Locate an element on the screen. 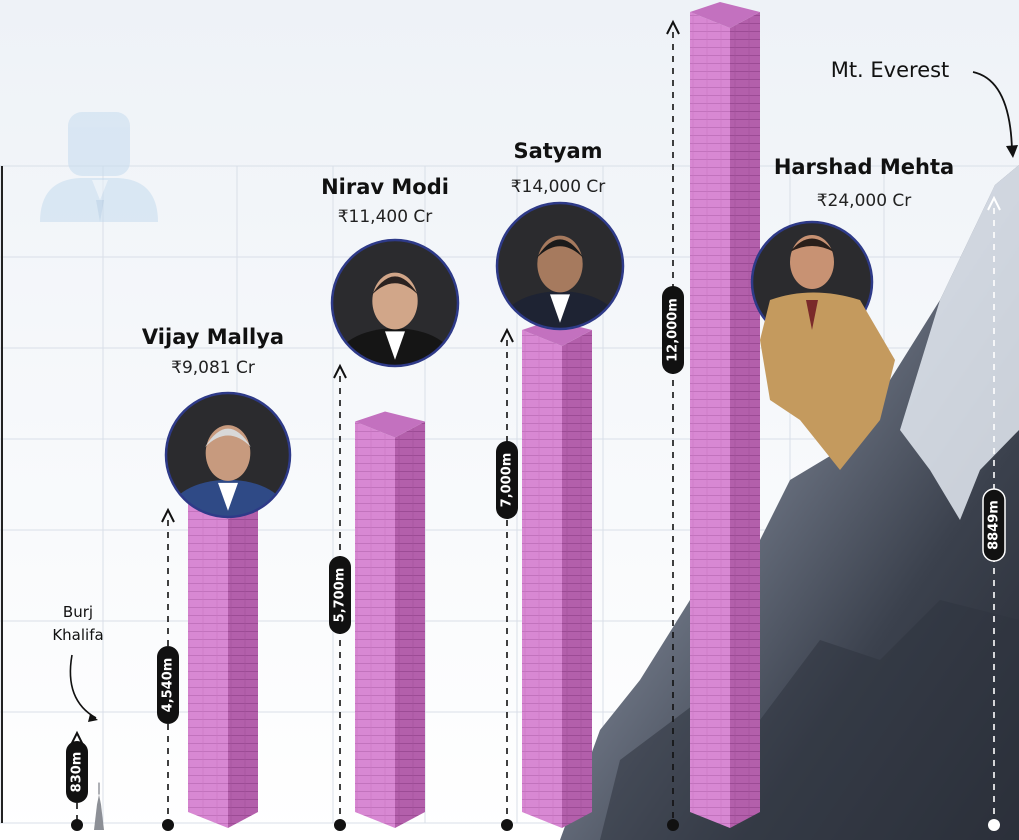 The height and width of the screenshot is (840, 1019). amount-label-satyam: ₹14,000 Cr is located at coordinates (558, 187).